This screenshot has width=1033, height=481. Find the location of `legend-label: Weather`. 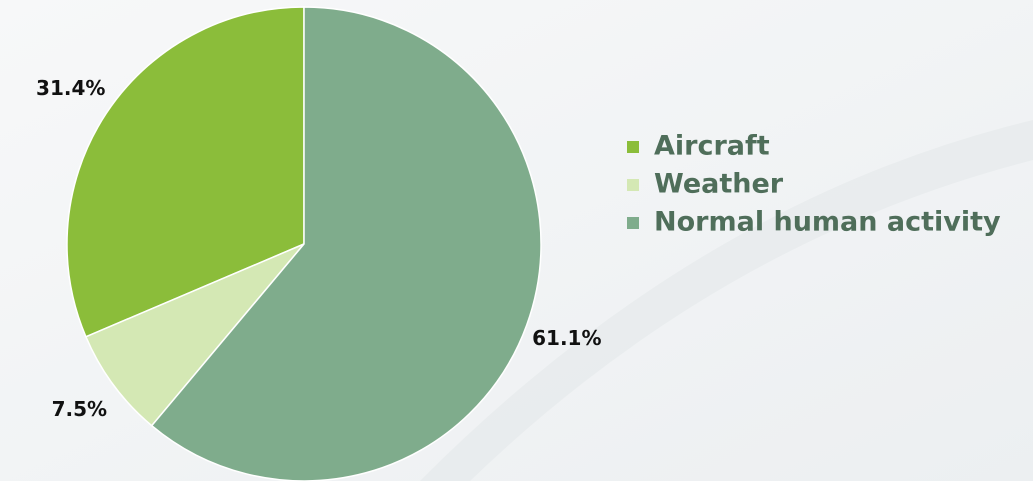

legend-label: Weather is located at coordinates (719, 184).